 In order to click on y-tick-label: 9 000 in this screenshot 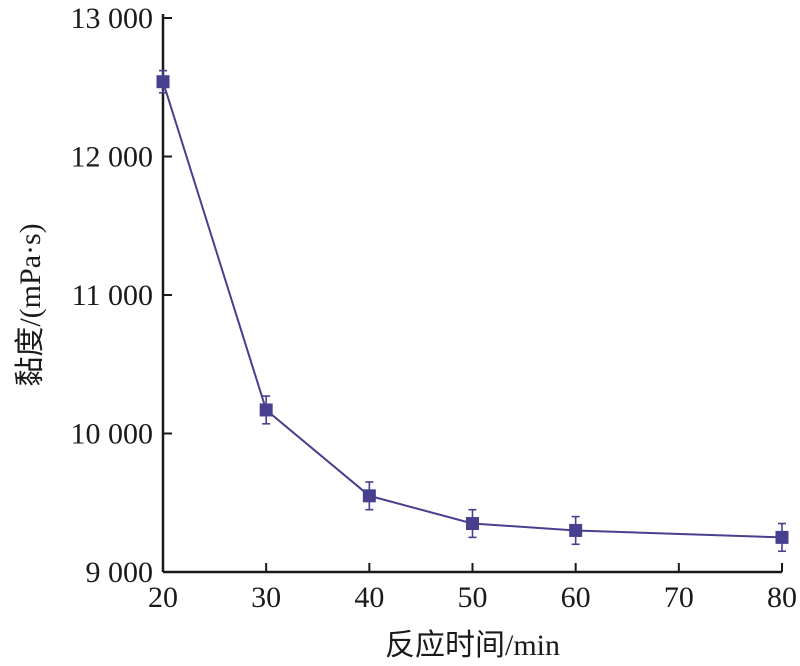, I will do `click(120, 572)`.